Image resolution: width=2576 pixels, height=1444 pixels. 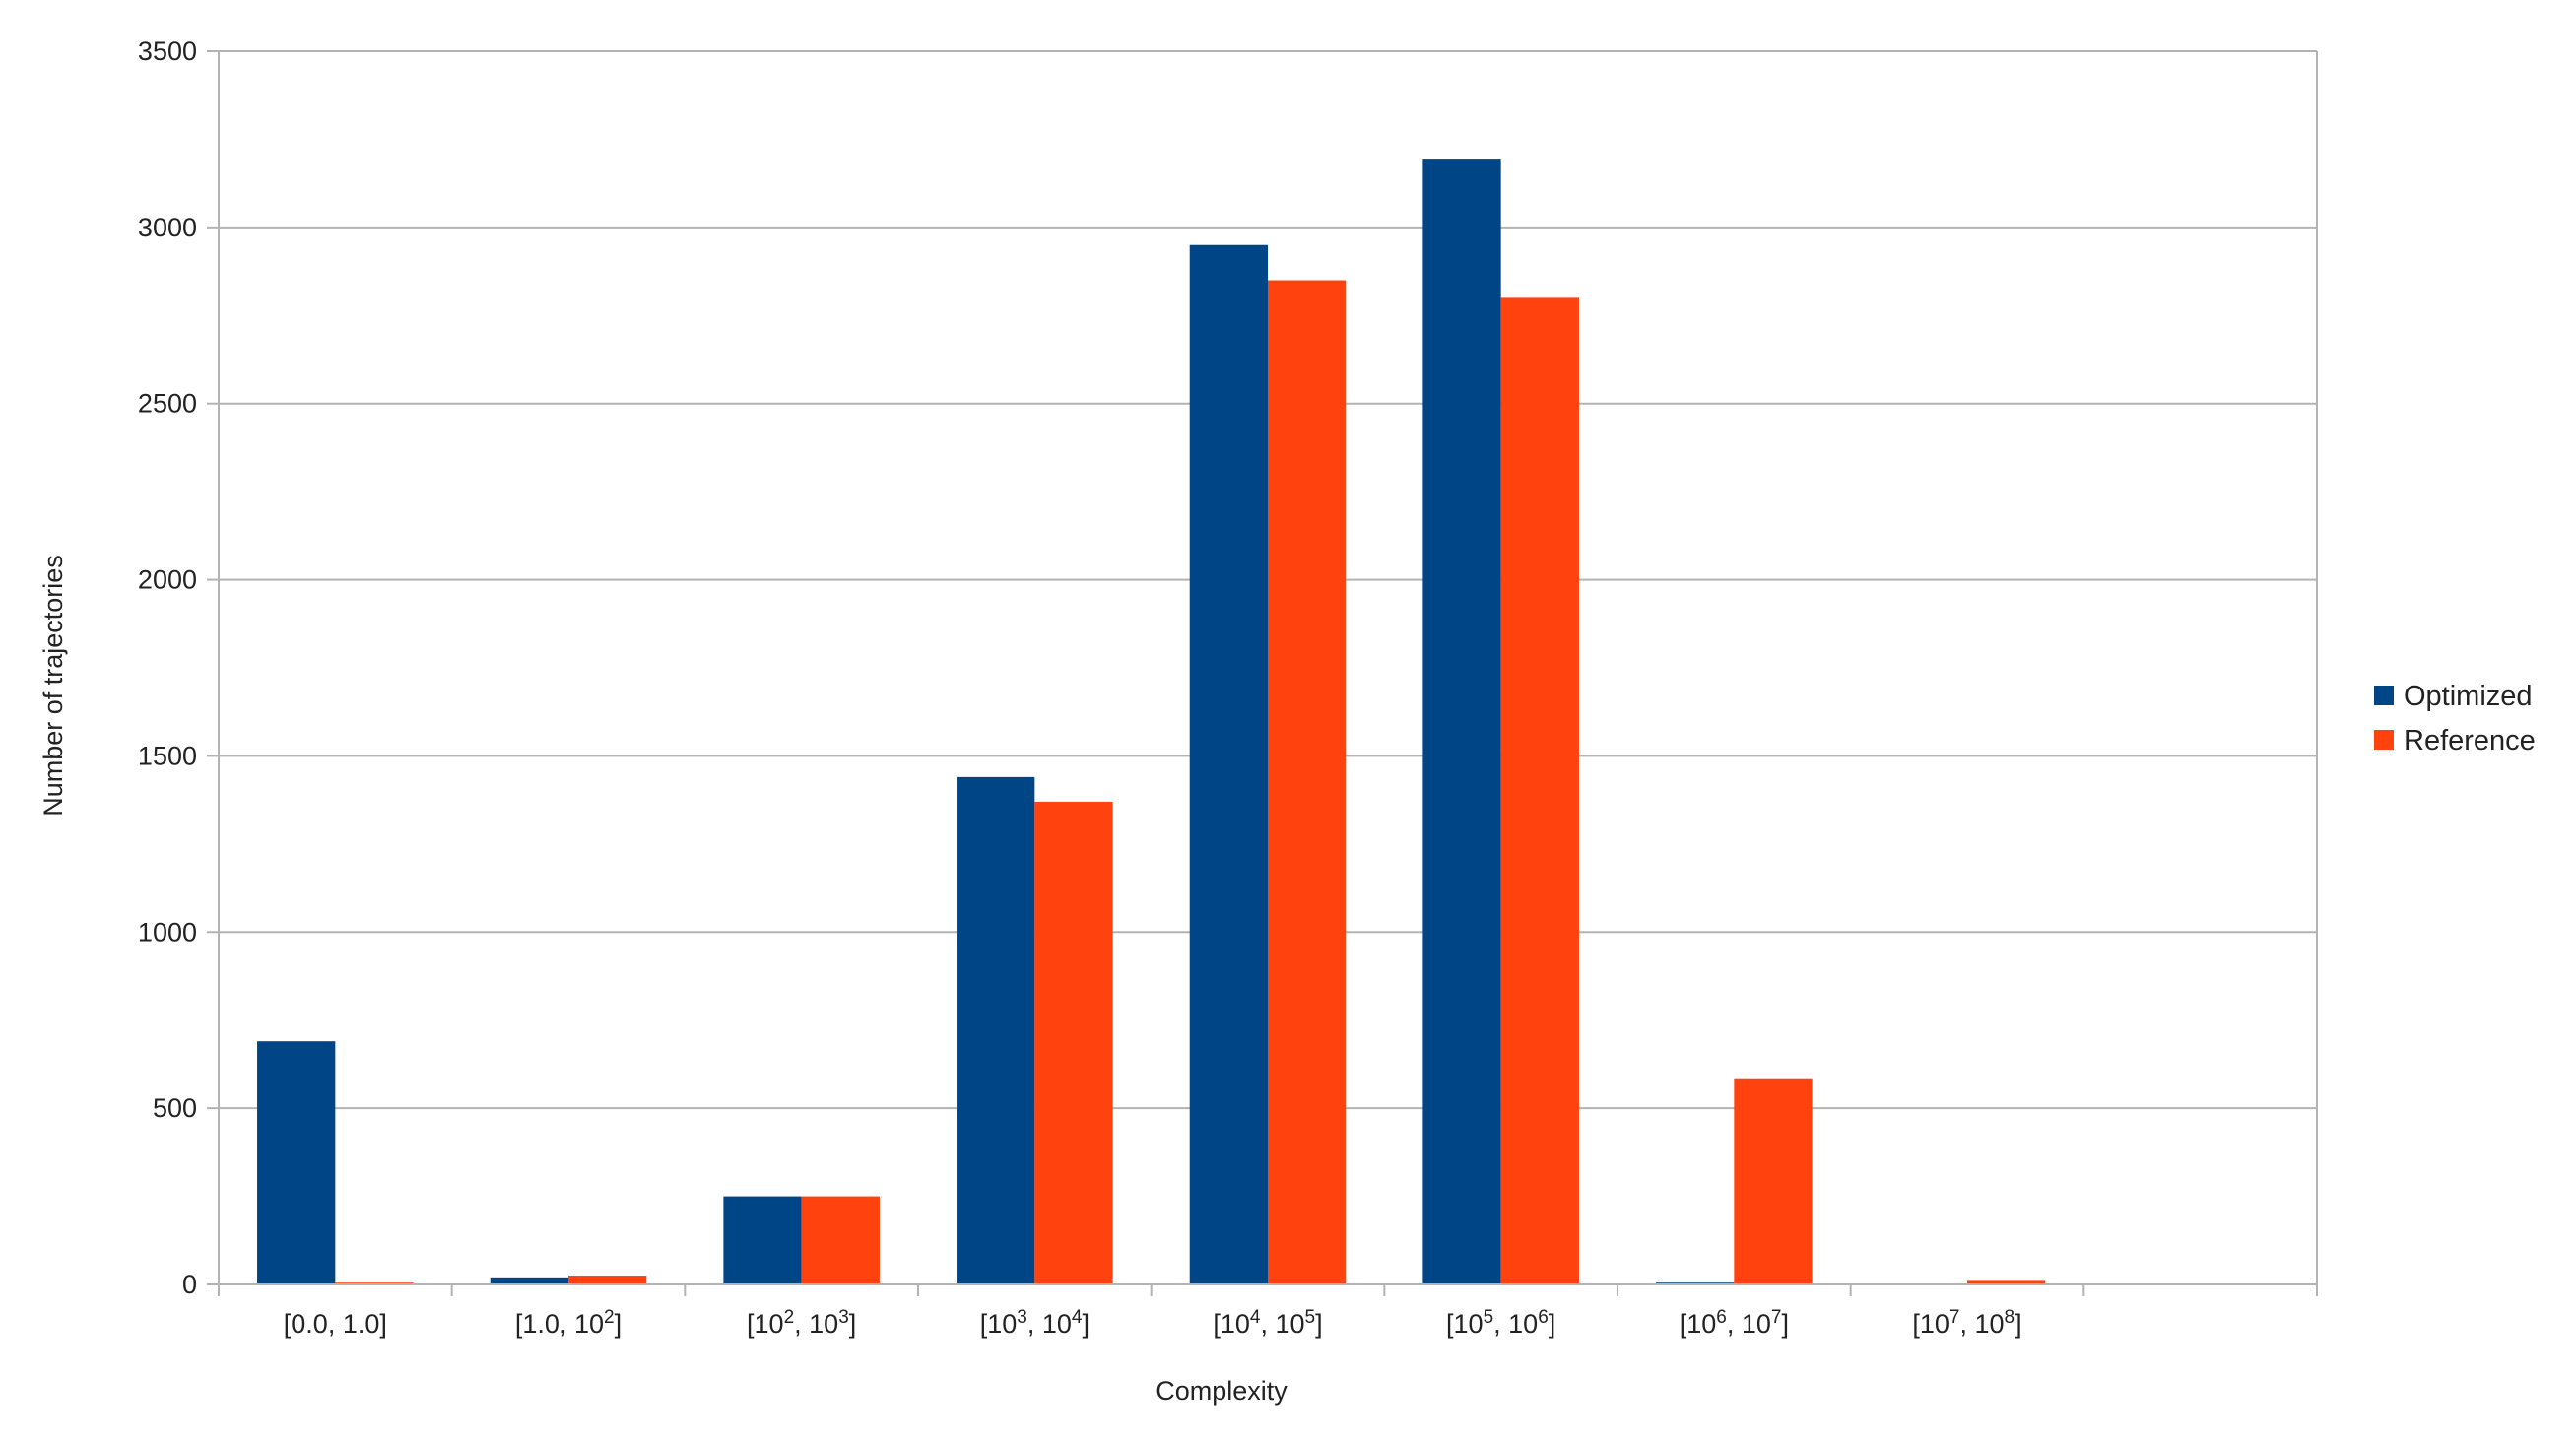 I want to click on y-tick-labels: 0 500 1000 1500 2000 2500 3000 3500, so click(x=168, y=667).